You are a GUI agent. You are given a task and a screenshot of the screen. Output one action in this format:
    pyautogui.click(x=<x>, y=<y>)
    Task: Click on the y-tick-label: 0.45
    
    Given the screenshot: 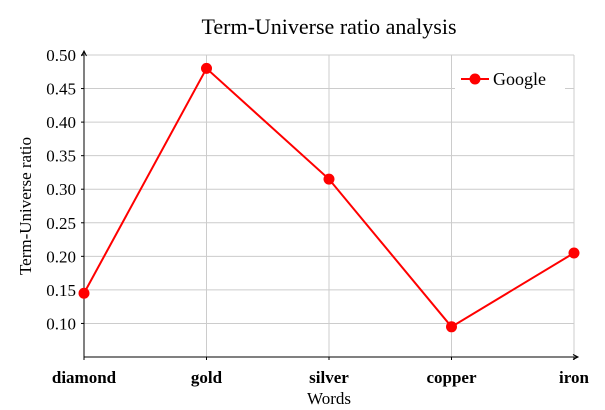 What is the action you would take?
    pyautogui.click(x=61, y=89)
    